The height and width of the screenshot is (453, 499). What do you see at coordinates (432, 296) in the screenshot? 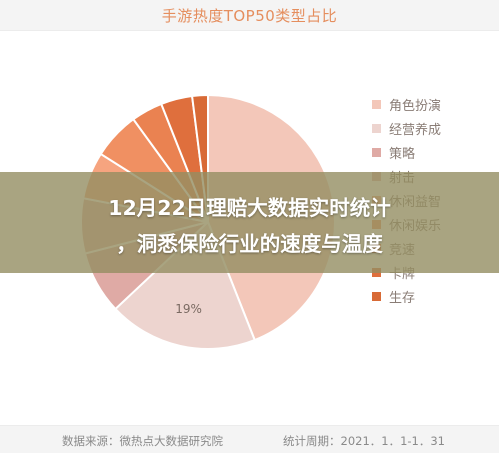
I see `legend-item: 生存` at bounding box center [432, 296].